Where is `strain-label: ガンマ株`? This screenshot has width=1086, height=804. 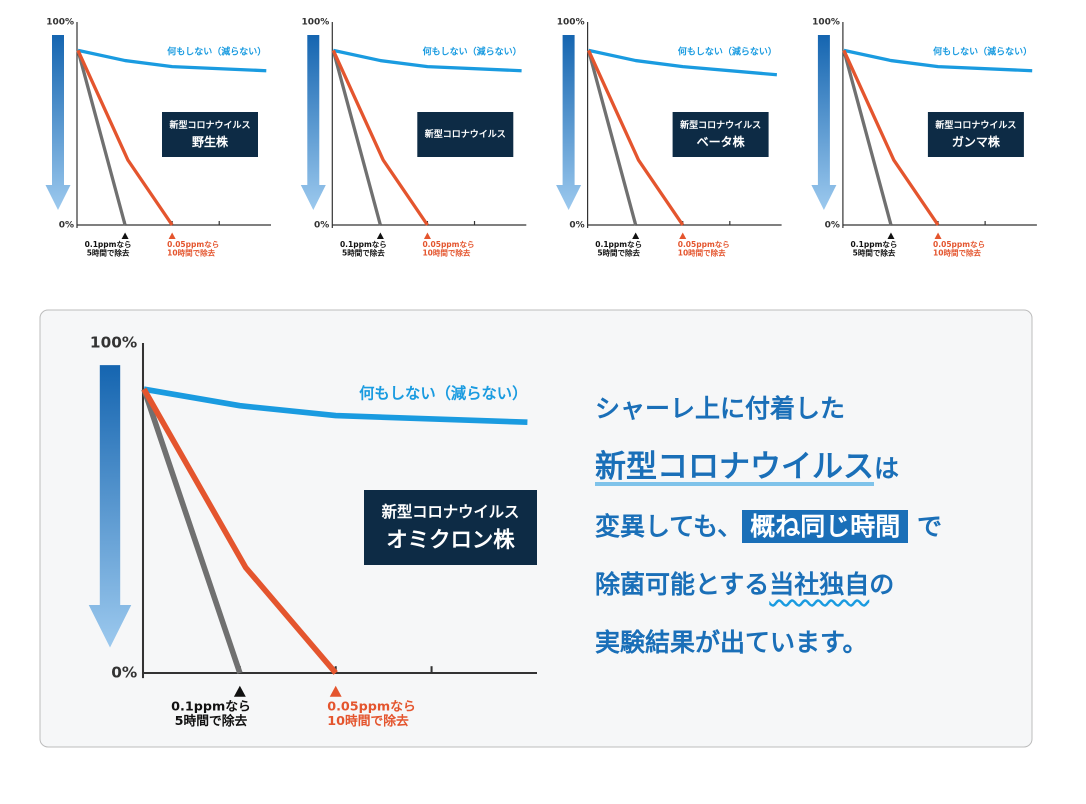
strain-label: ガンマ株 is located at coordinates (976, 141).